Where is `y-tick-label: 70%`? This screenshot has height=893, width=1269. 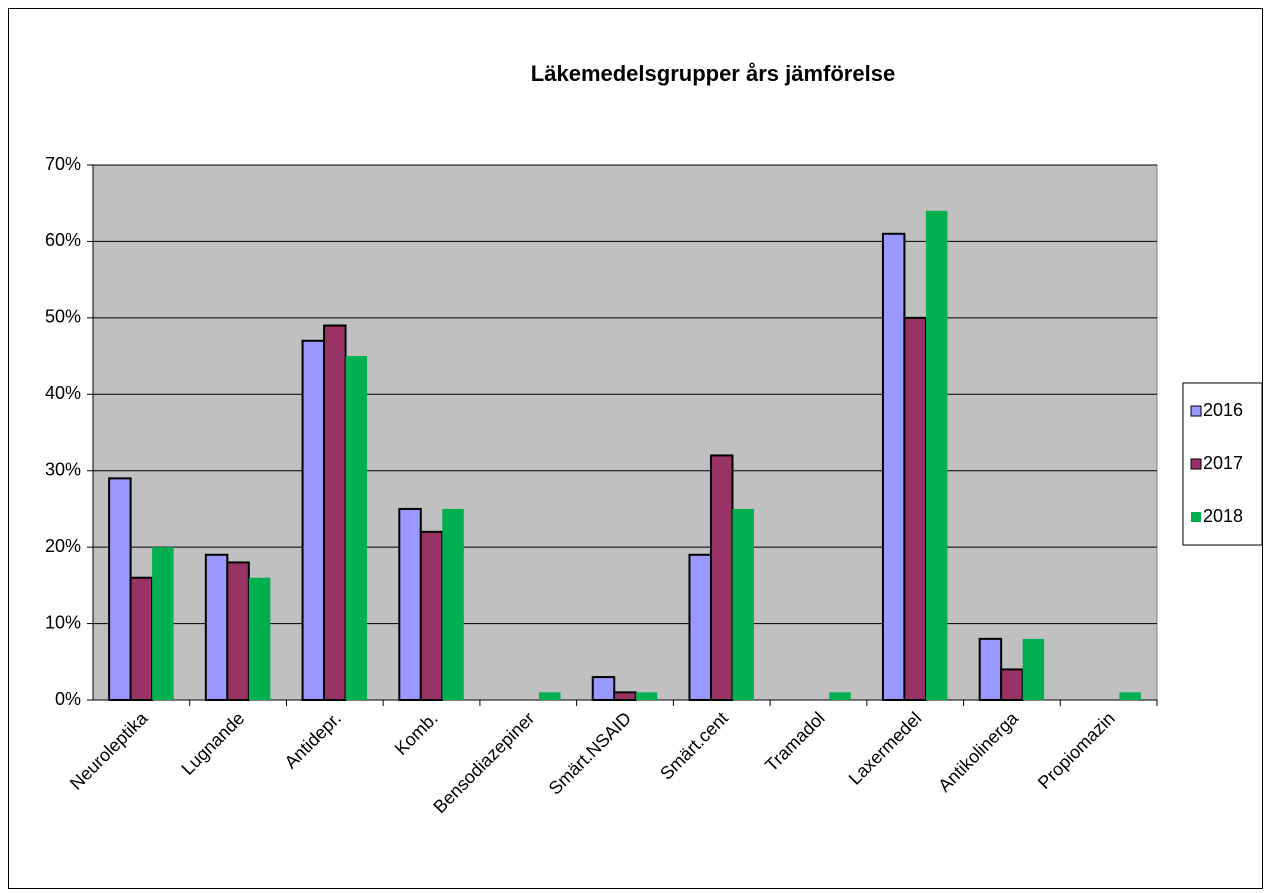
y-tick-label: 70% is located at coordinates (63, 164).